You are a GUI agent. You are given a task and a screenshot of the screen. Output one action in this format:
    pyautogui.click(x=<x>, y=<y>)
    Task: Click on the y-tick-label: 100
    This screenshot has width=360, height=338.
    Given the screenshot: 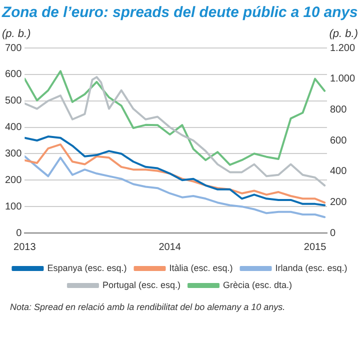 What is the action you would take?
    pyautogui.click(x=13, y=206)
    